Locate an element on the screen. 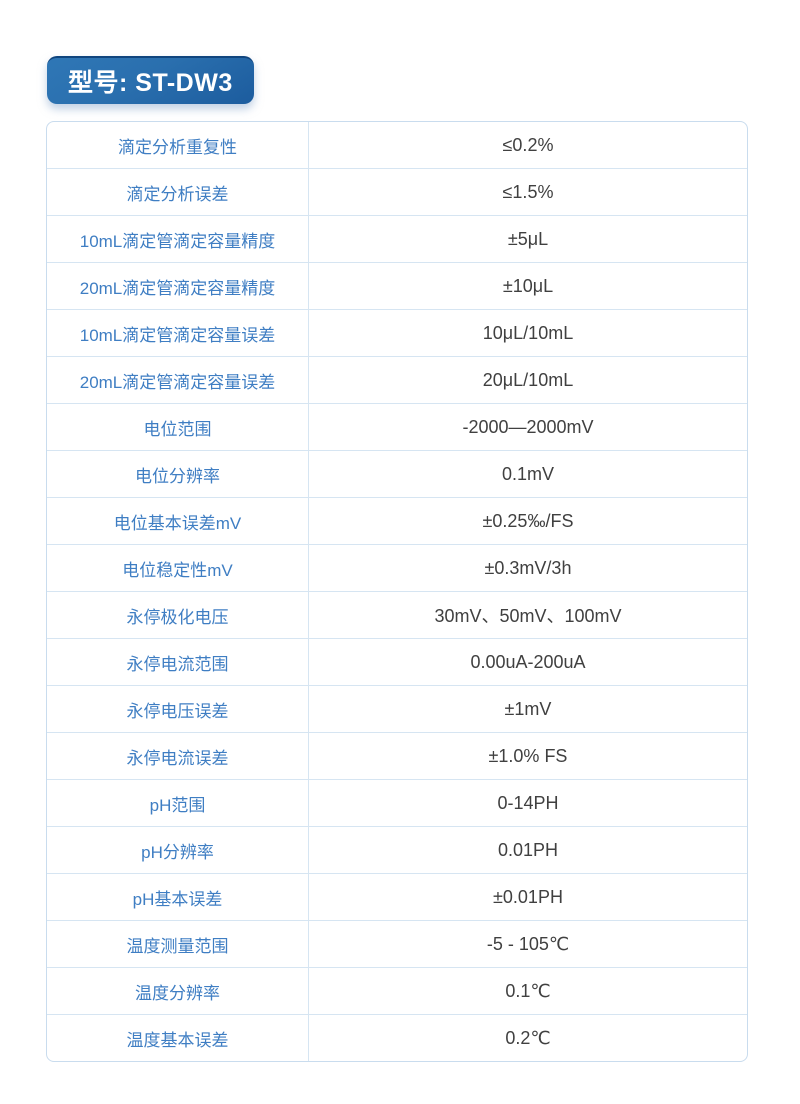  spec-label: 10mL滴定管滴定容量精度 is located at coordinates (178, 239).